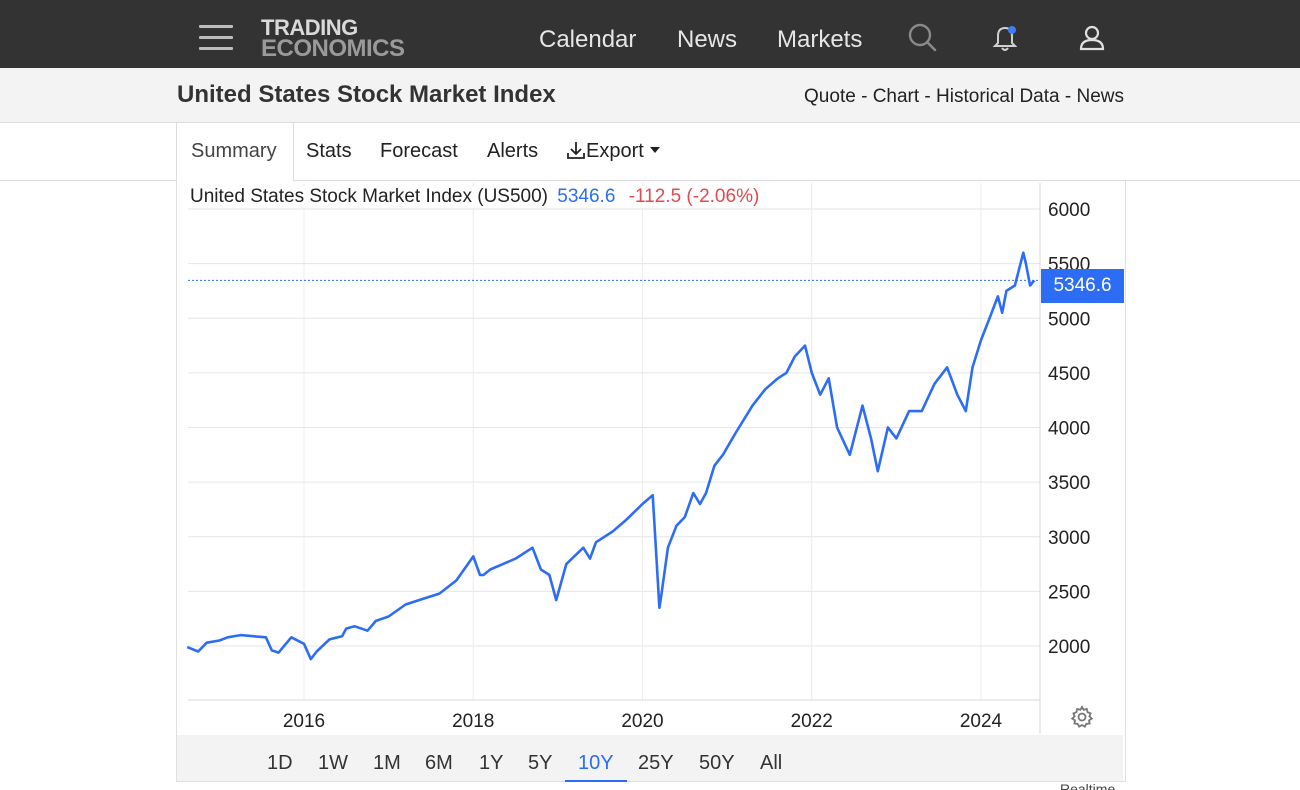  Describe the element at coordinates (642, 721) in the screenshot. I see `x-tick-label: 2020` at that location.